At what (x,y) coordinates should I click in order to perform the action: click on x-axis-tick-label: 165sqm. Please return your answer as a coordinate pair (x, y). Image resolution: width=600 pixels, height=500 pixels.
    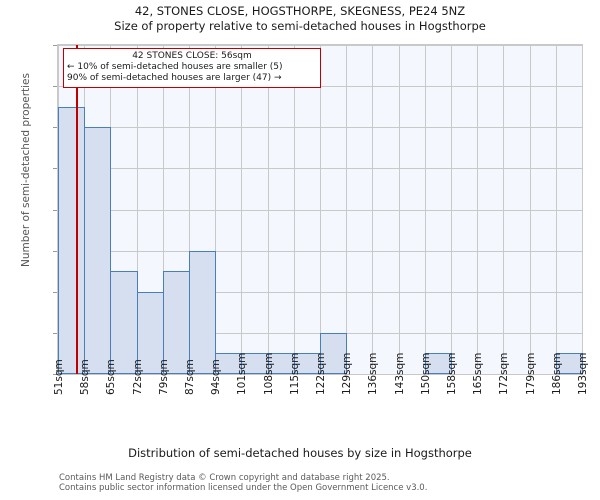
    Looking at the image, I should click on (478, 374).